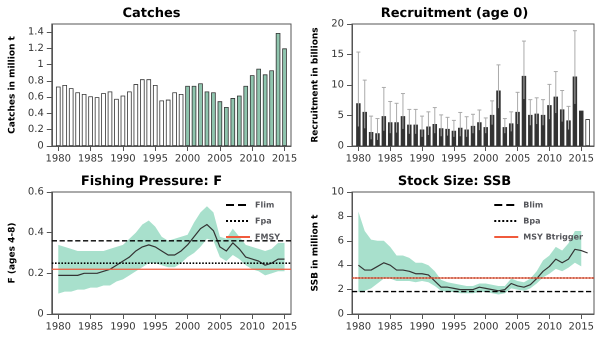  Describe the element at coordinates (315, 85) in the screenshot. I see `y-axis-title: Recruitment in billions` at that location.